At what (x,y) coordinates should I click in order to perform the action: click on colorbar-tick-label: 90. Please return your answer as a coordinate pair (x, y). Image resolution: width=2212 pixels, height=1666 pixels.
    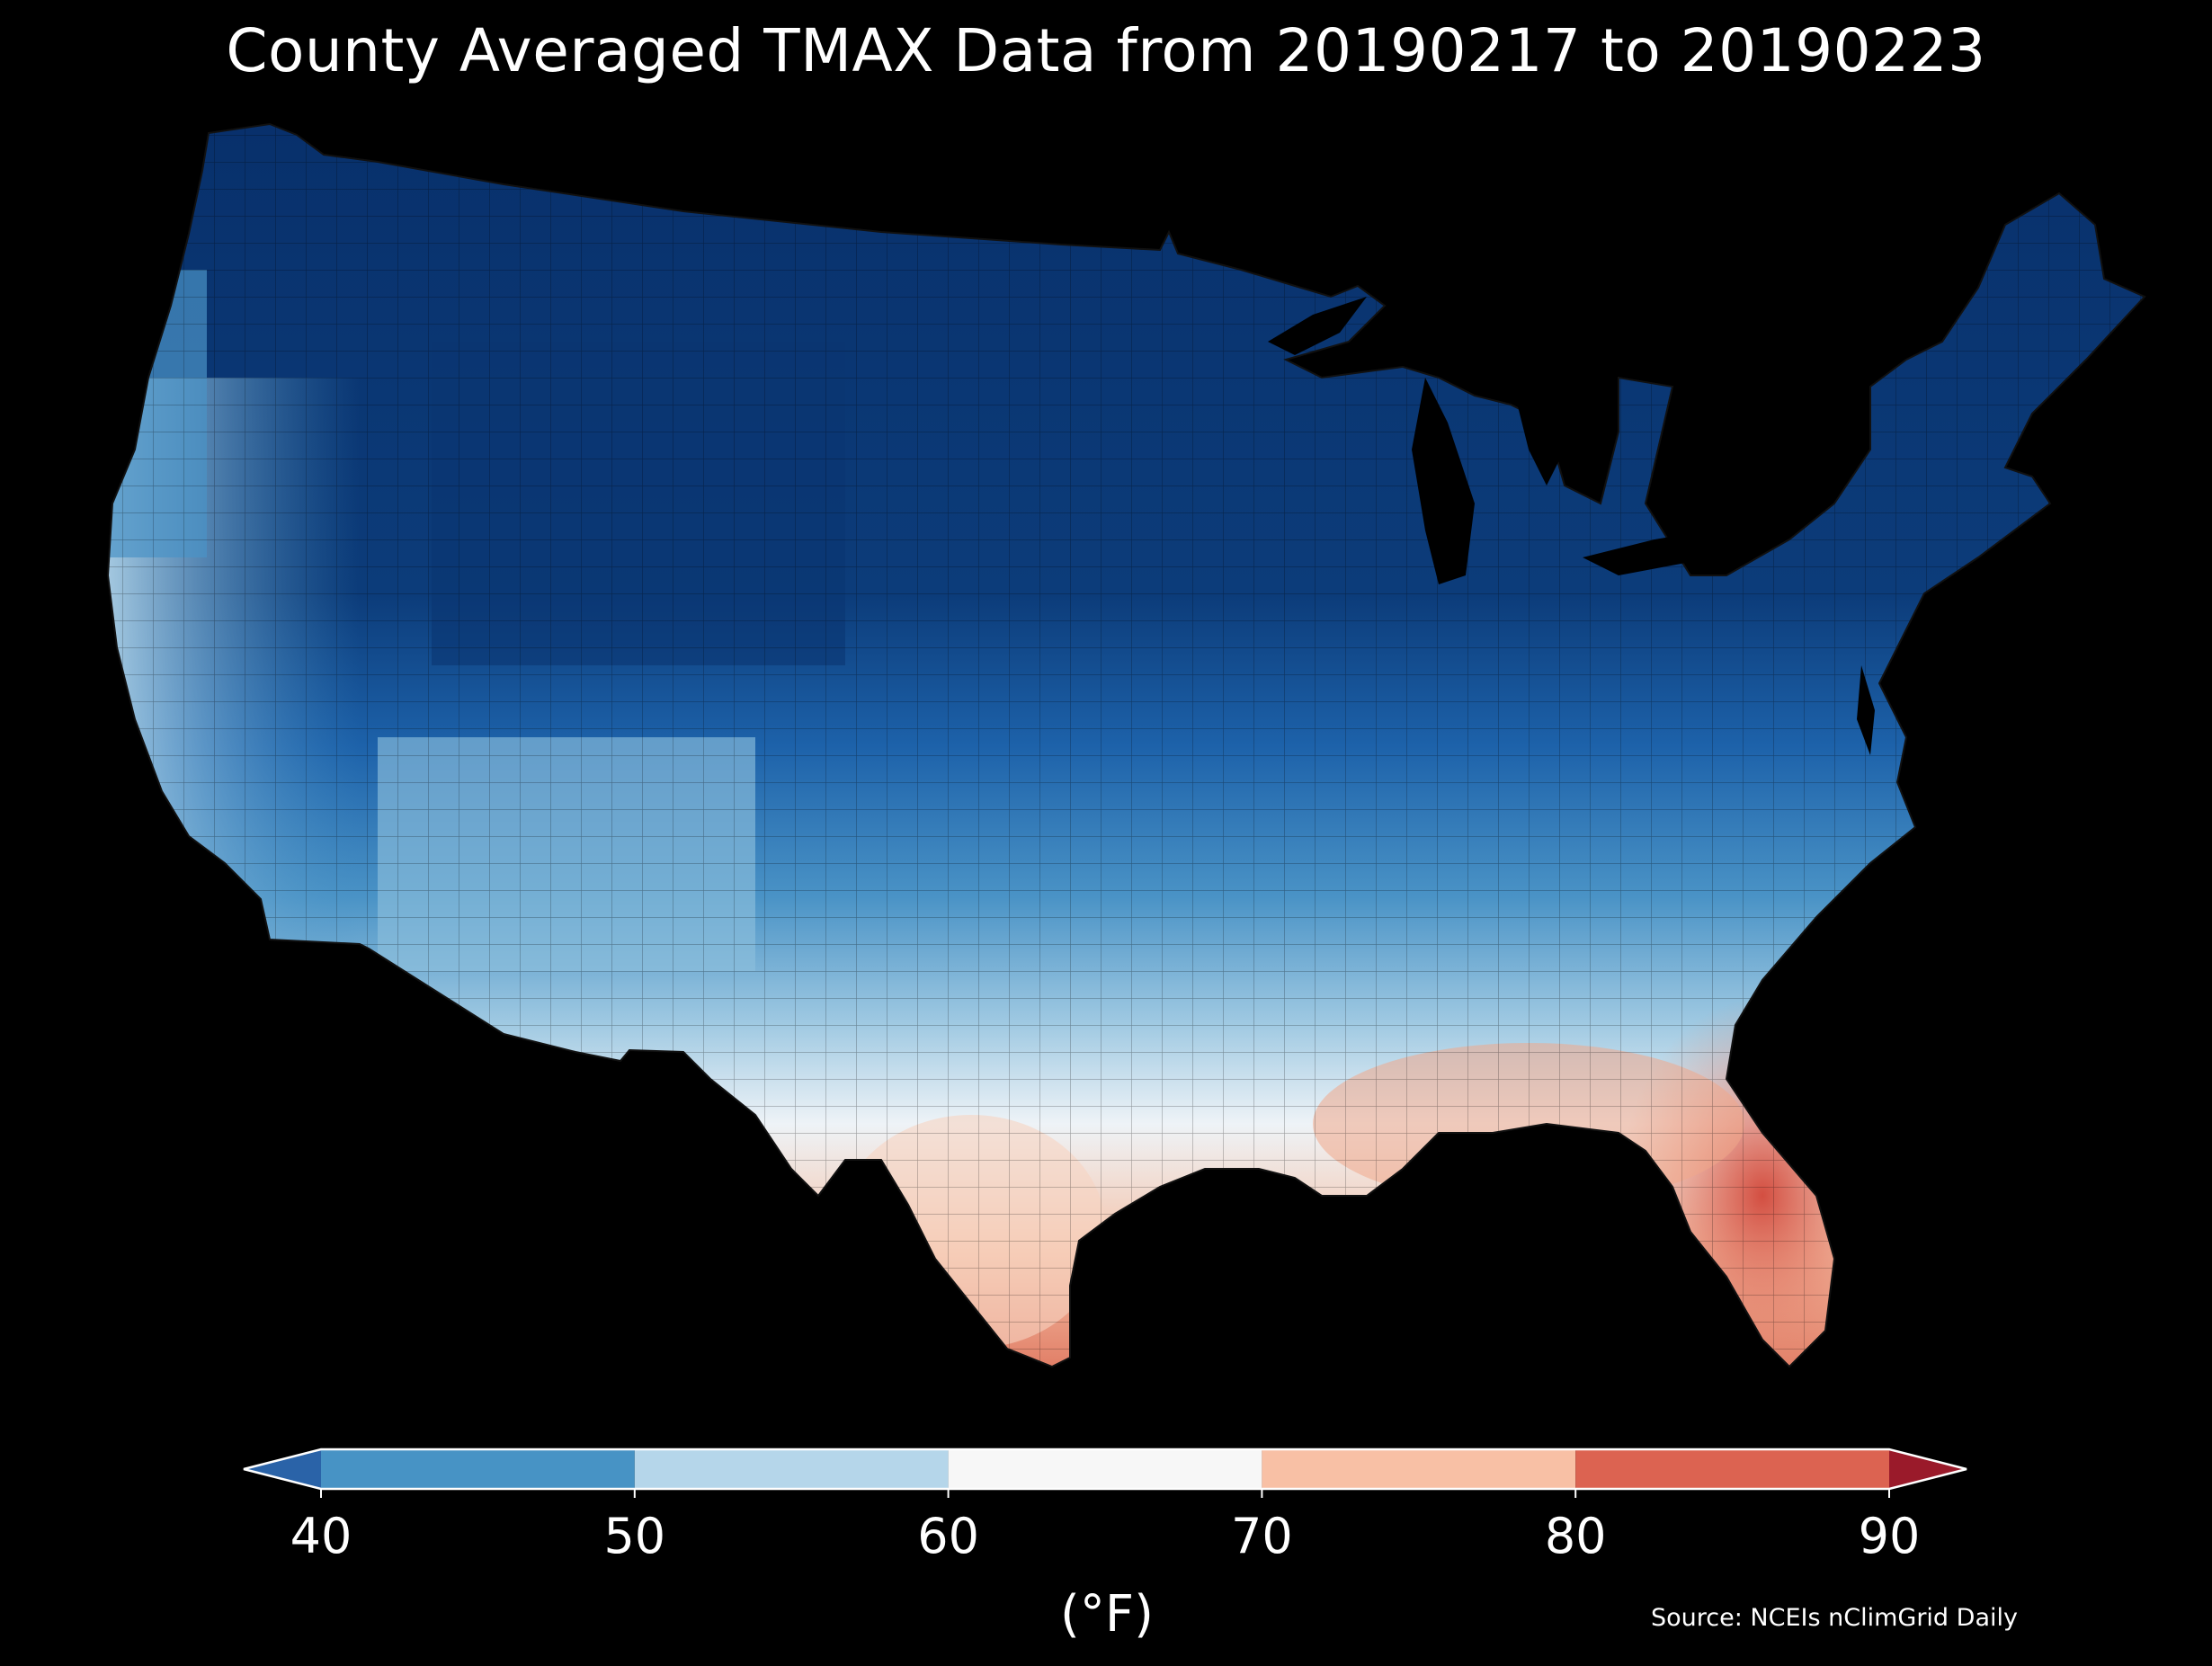
    Looking at the image, I should click on (1889, 1536).